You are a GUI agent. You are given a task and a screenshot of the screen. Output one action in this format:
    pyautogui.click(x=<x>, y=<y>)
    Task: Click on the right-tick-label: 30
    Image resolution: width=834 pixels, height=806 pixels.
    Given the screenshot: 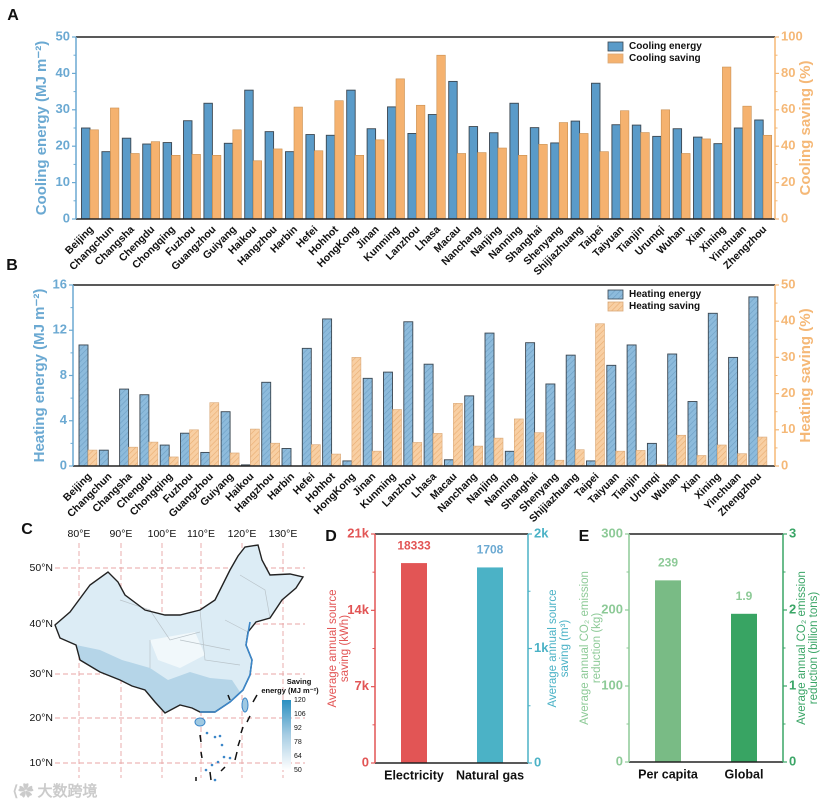 What is the action you would take?
    pyautogui.click(x=788, y=356)
    